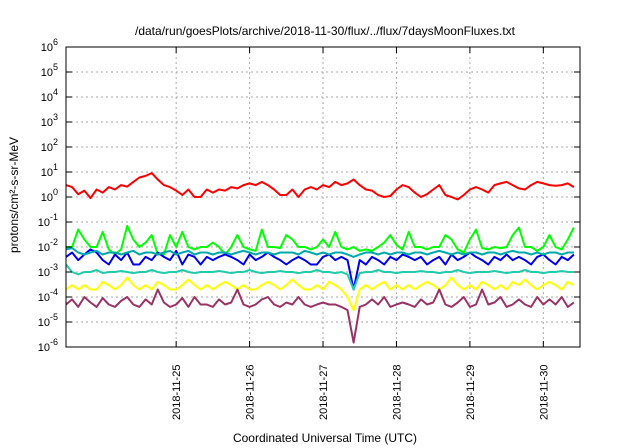  What do you see at coordinates (251, 392) in the screenshot?
I see `x-tick-label: 2018-11-26` at bounding box center [251, 392].